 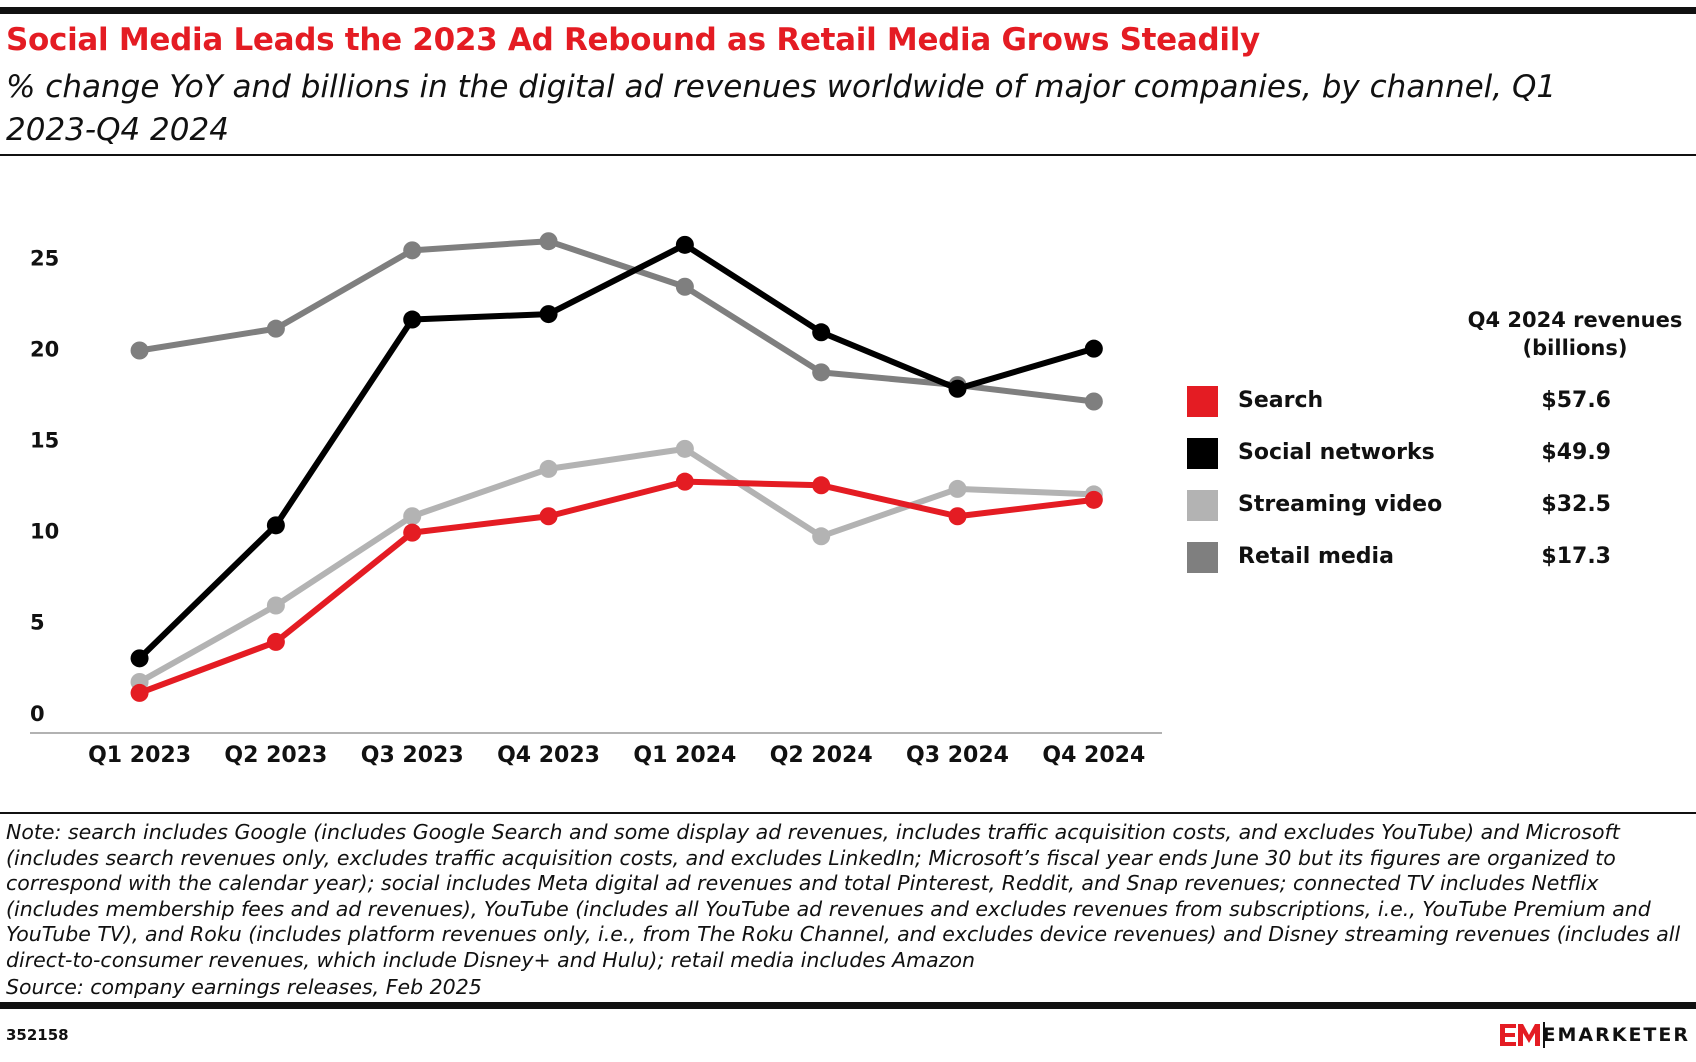 I want to click on x-tick-label: Q3 2024, so click(x=957, y=755).